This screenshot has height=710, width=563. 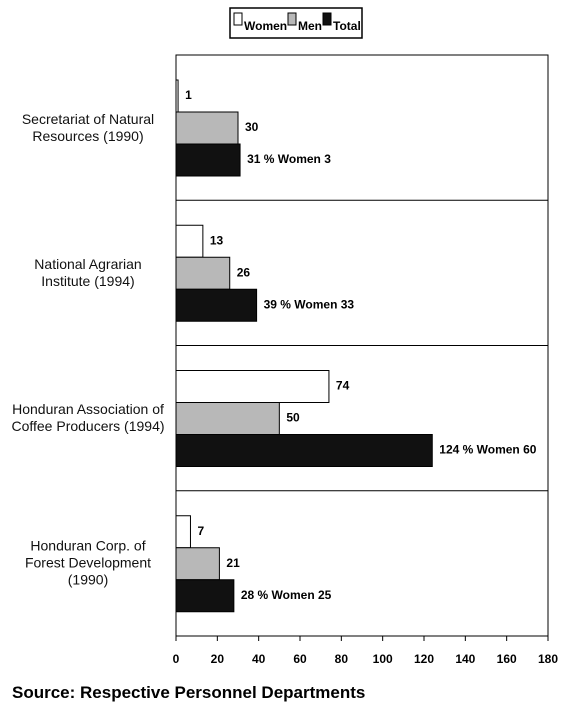 I want to click on x-tick-label: 0, so click(x=176, y=659).